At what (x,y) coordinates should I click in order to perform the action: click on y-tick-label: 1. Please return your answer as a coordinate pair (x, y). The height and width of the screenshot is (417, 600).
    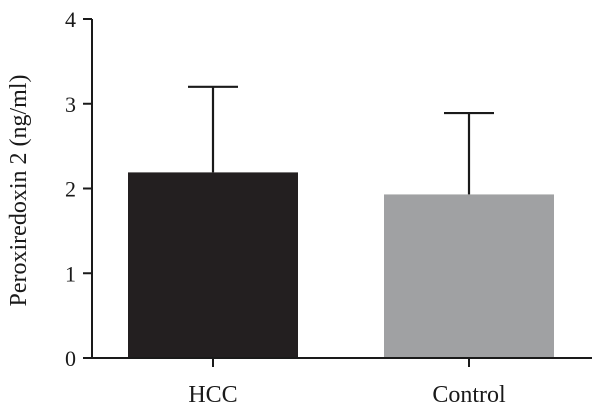
    Looking at the image, I should click on (70, 273).